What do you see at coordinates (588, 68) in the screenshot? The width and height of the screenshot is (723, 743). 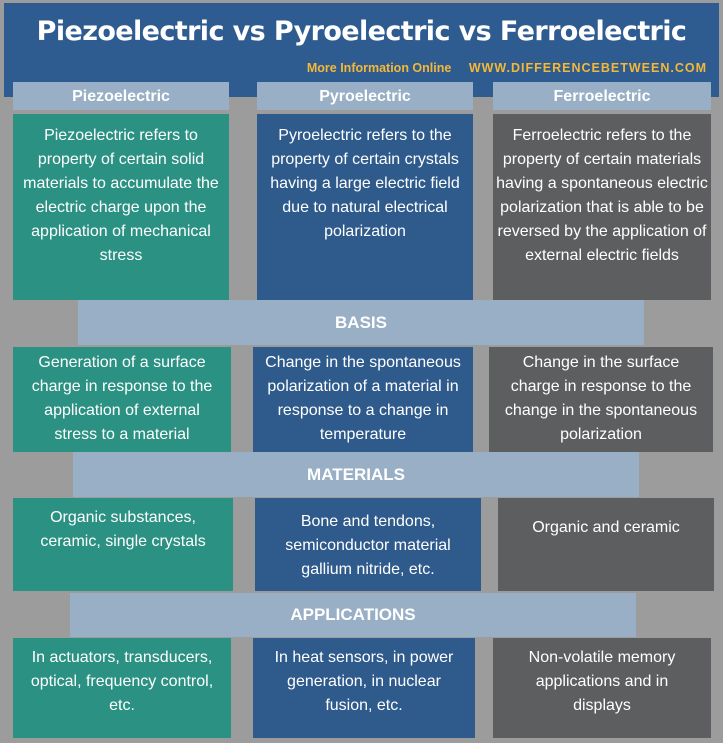 I see `site-link: WWW.DIFFERENCEBETWEEN.COM` at bounding box center [588, 68].